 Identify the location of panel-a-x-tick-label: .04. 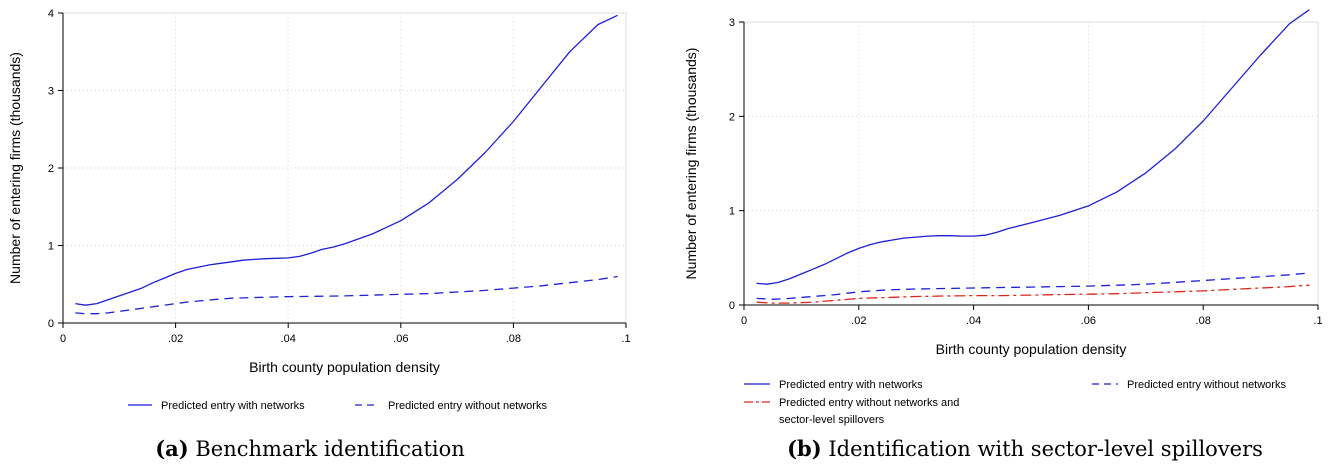
(288, 339).